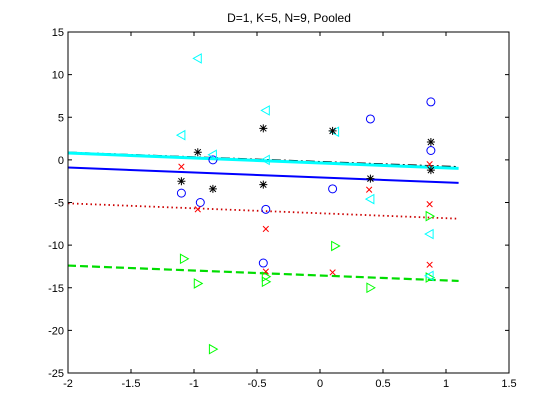 The width and height of the screenshot is (560, 420). I want to click on x-tick-label: 1.5, so click(508, 384).